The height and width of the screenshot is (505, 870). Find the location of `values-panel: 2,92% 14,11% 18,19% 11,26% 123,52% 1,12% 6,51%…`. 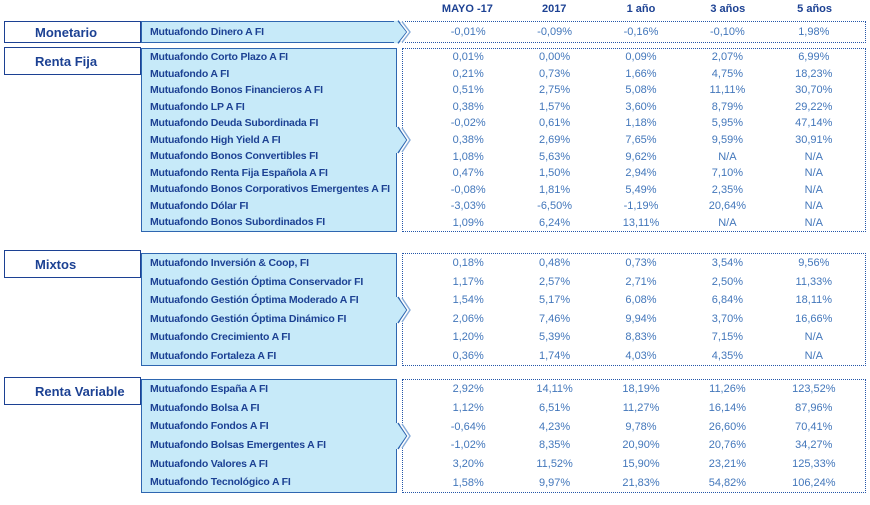

values-panel: 2,92% 14,11% 18,19% 11,26% 123,52% 1,12% 6,51%… is located at coordinates (634, 436).